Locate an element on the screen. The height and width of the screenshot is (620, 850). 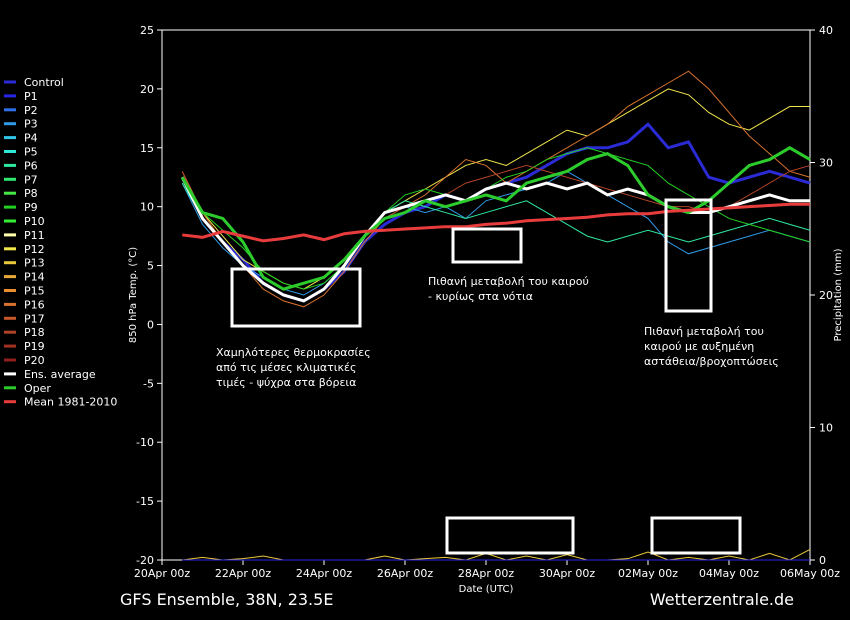
x-tick-label: 28Apr 00z is located at coordinates (486, 573).